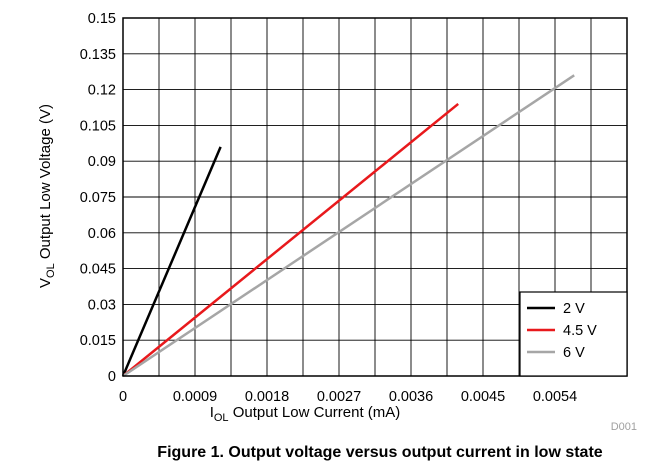  I want to click on series-line-2-v, so click(171, 261).